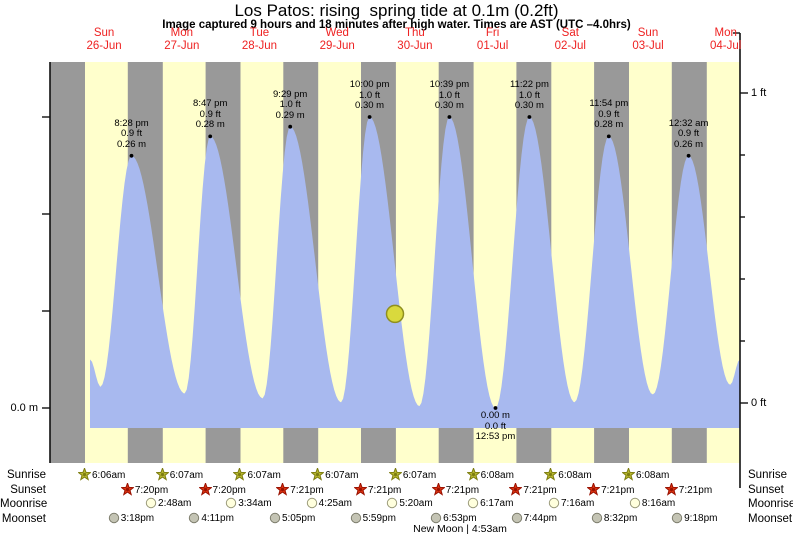 Image resolution: width=793 pixels, height=537 pixels. Describe the element at coordinates (329, 504) in the screenshot. I see `moonrise-event: 4:25am` at that location.